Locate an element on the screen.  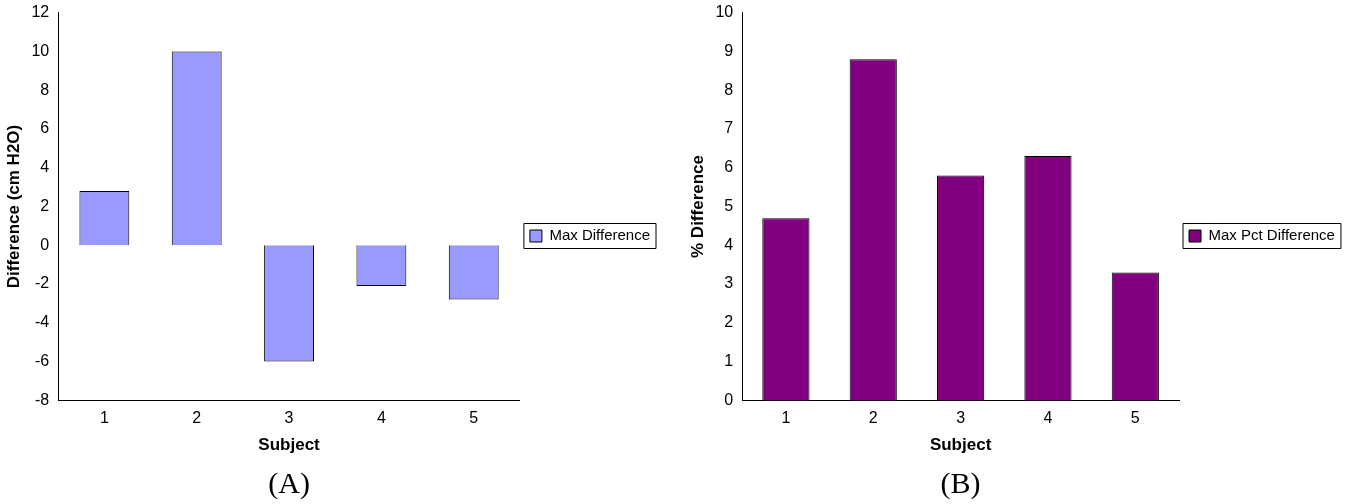
text: (A) is located at coordinates (289, 482).